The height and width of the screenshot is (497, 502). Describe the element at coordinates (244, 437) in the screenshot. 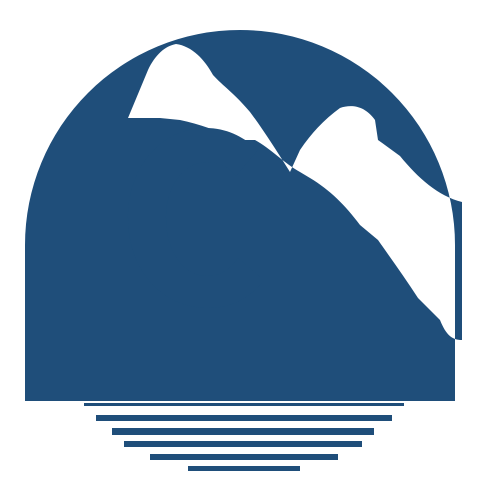

I see `water-lines-icon` at that location.